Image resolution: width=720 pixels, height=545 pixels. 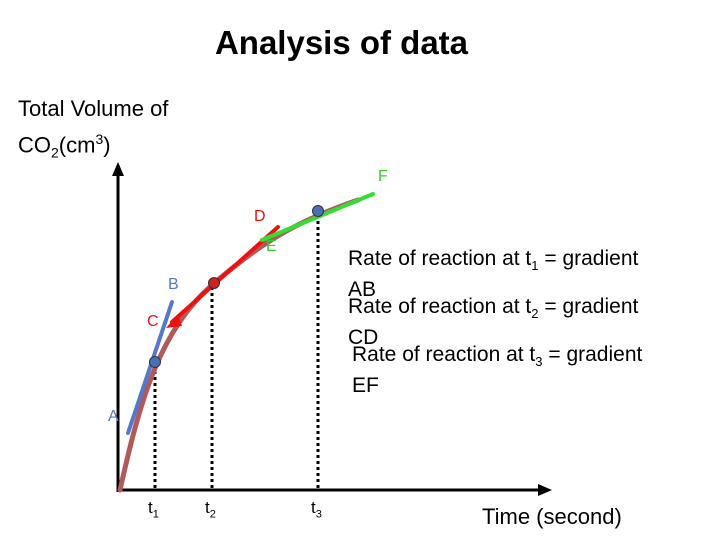 What do you see at coordinates (318, 211) in the screenshot?
I see `point-t3` at bounding box center [318, 211].